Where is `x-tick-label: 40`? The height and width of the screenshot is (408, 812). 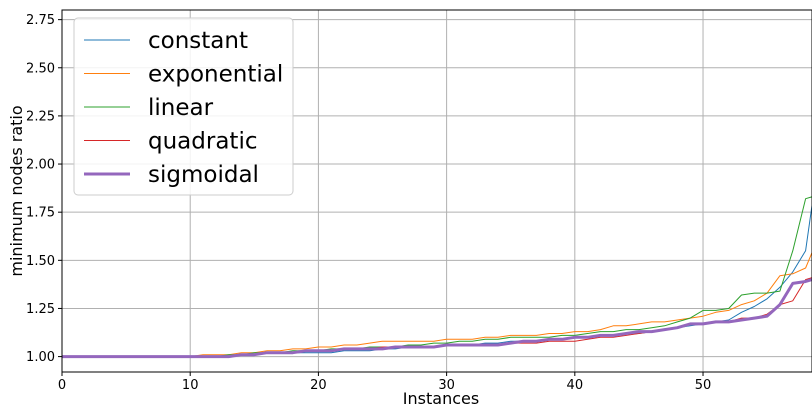
x-tick-label: 40 is located at coordinates (575, 385).